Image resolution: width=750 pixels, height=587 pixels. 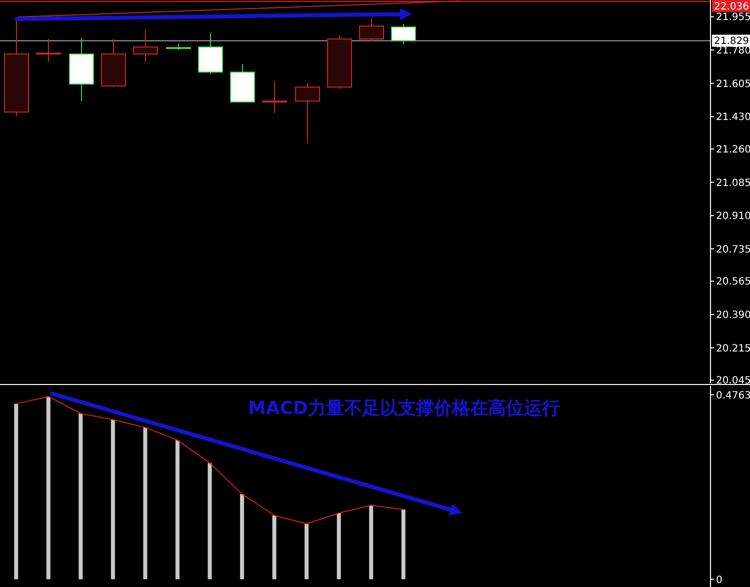 What do you see at coordinates (731, 7) in the screenshot?
I see `ref-line-label: 22.036` at bounding box center [731, 7].